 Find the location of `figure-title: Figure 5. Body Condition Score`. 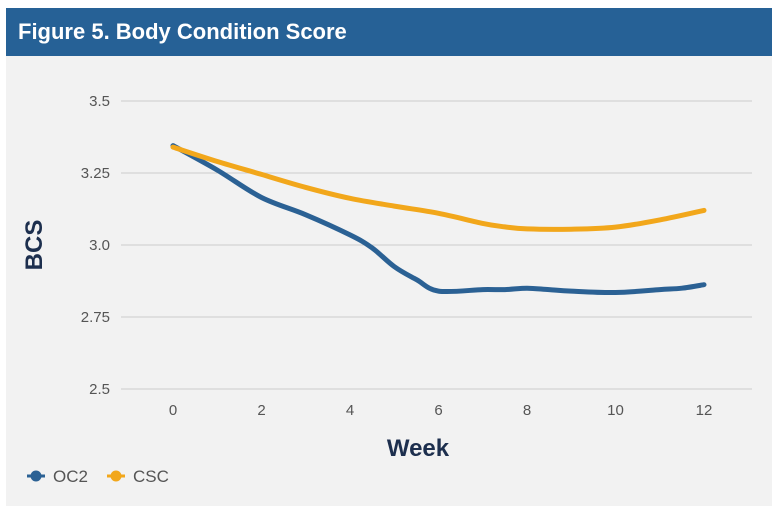

figure-title: Figure 5. Body Condition Score is located at coordinates (389, 32).